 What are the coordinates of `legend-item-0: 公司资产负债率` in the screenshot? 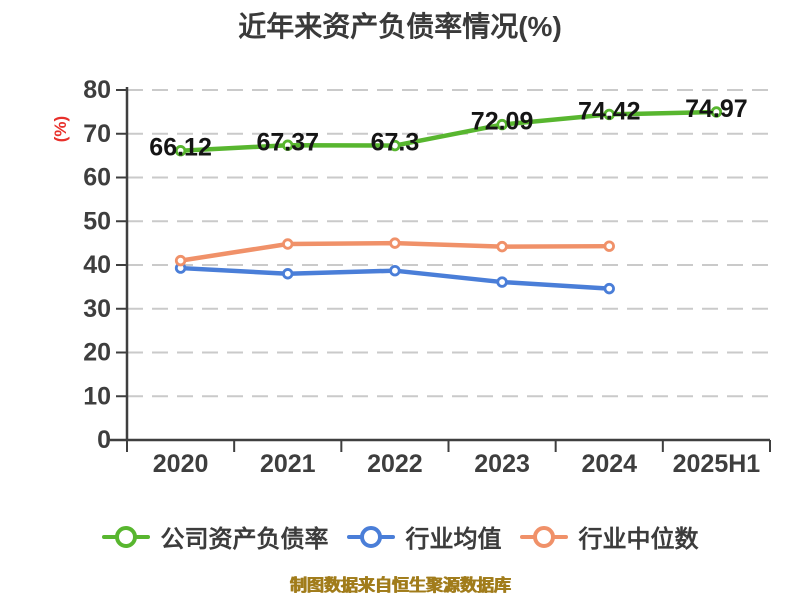 It's located at (215, 536).